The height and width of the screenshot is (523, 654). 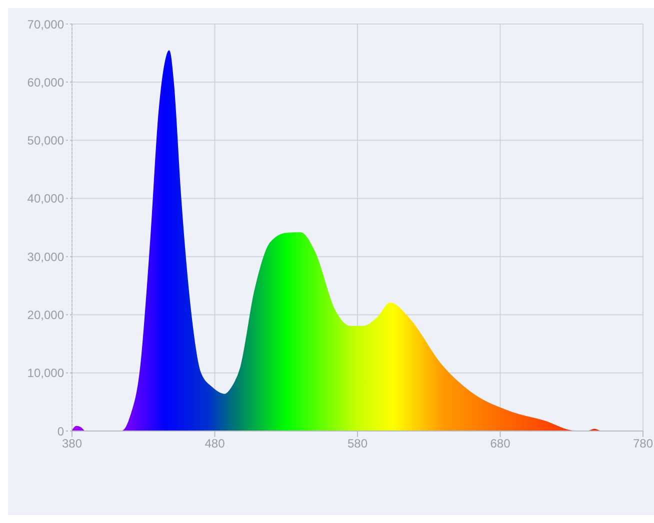 What do you see at coordinates (45, 141) in the screenshot?
I see `y-tick-label: 50,000` at bounding box center [45, 141].